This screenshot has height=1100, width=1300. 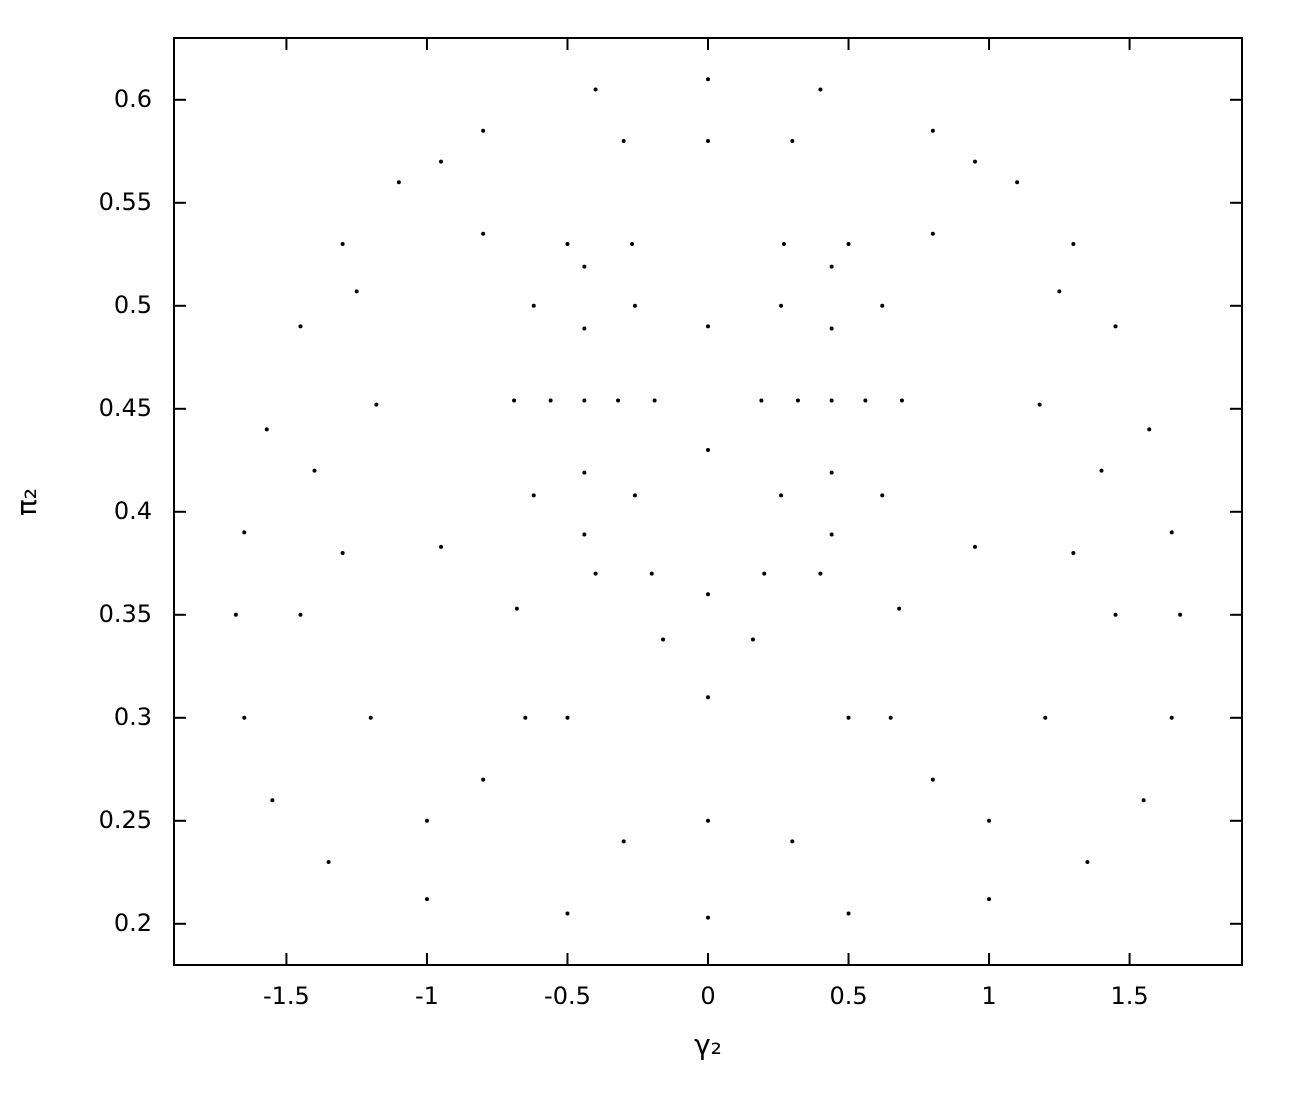 I want to click on y-tick-label: 0.6, so click(x=133, y=99).